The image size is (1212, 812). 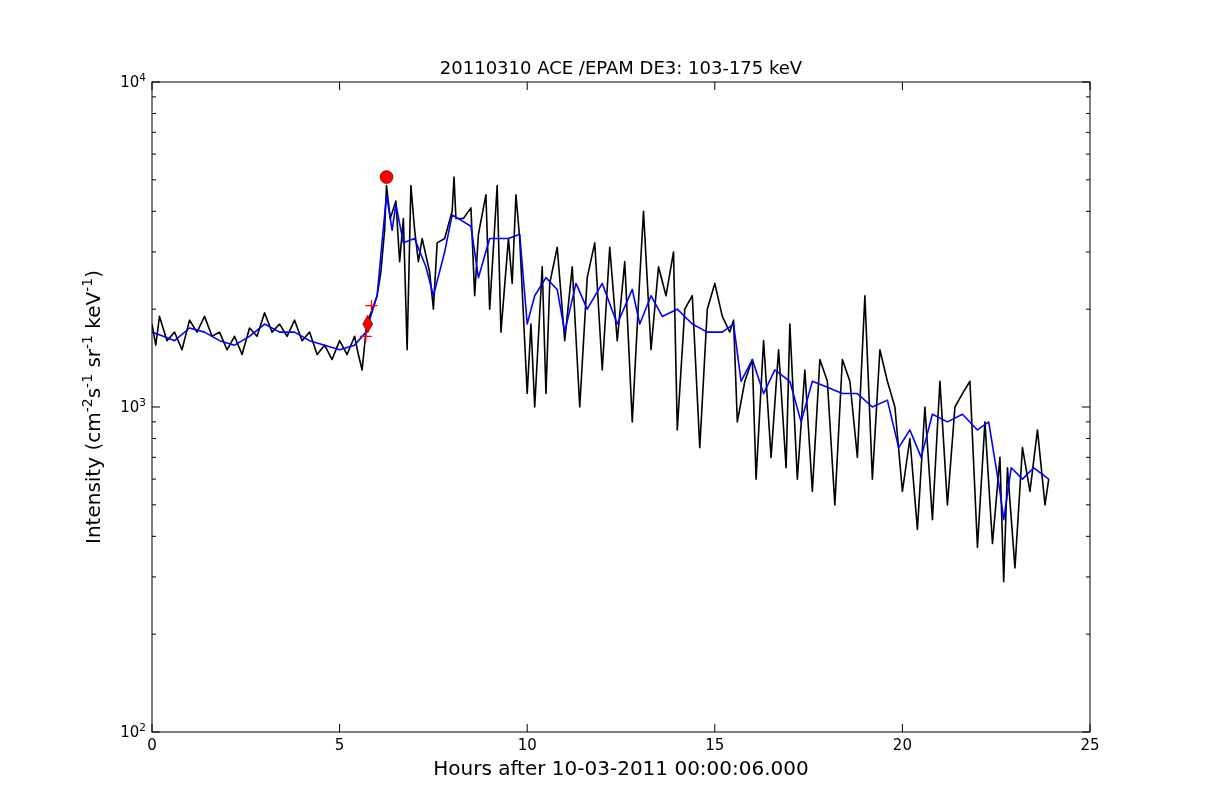 What do you see at coordinates (621, 67) in the screenshot?
I see `chart-title: 20110310 ACE /EPAM DE3: 103-175 keV` at bounding box center [621, 67].